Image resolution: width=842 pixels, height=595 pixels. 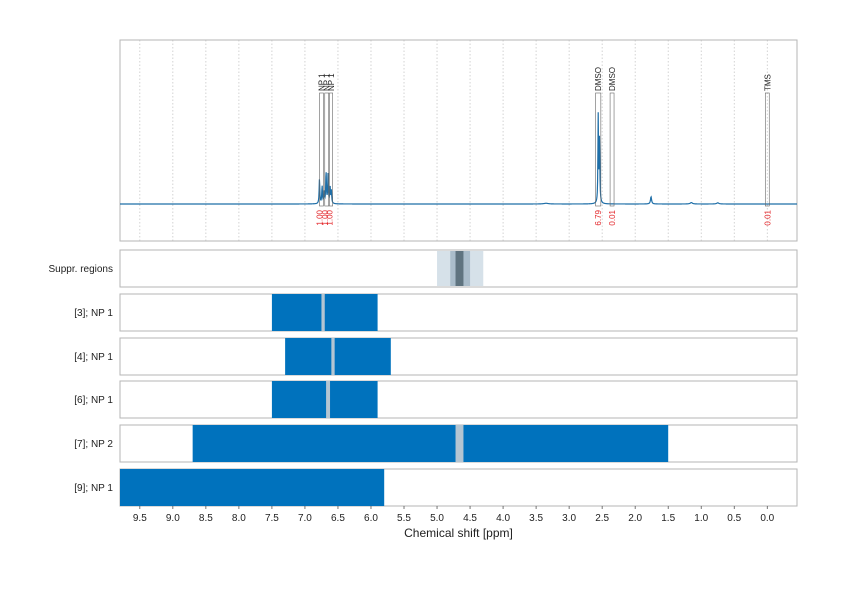 I want to click on suppressed-band, so click(x=459, y=268).